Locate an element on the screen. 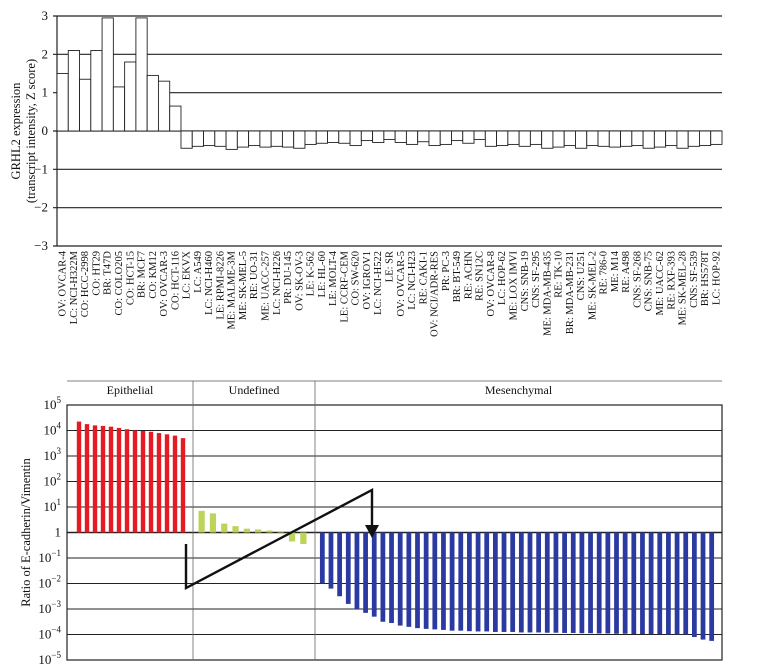 This screenshot has width=760, height=672. x-category-label: BR: BT-549 is located at coordinates (457, 276).